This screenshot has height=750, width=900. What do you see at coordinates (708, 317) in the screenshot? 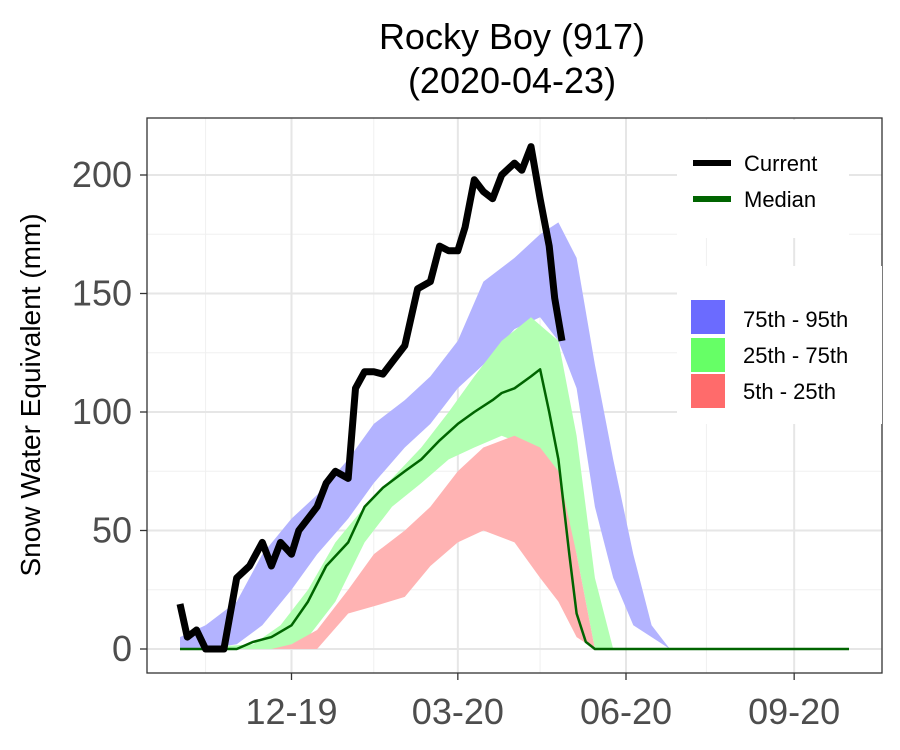
I see `legend-75-95-swatch` at bounding box center [708, 317].